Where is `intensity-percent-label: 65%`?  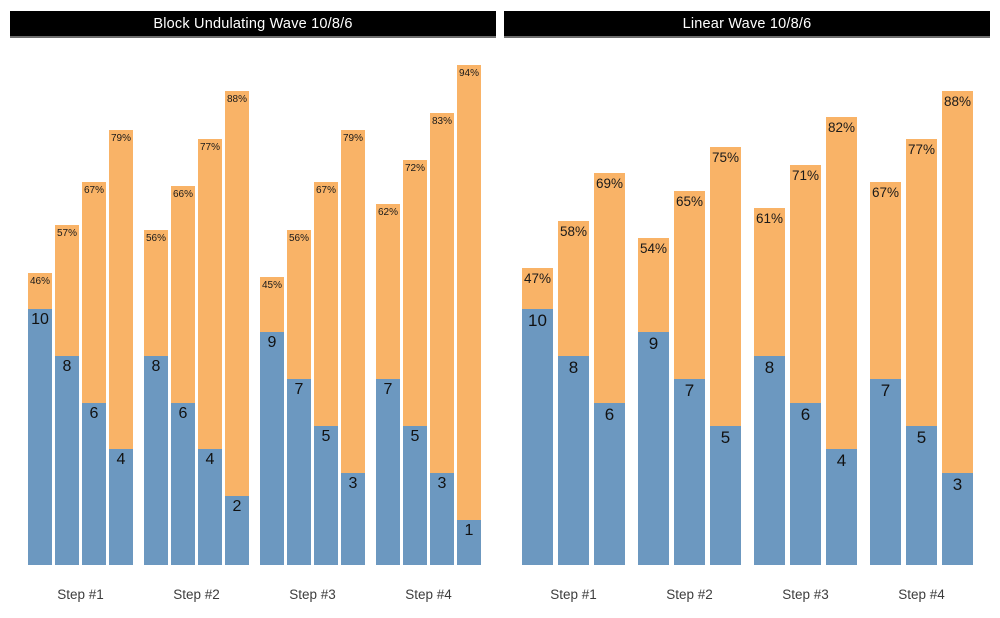 intensity-percent-label: 65% is located at coordinates (689, 201).